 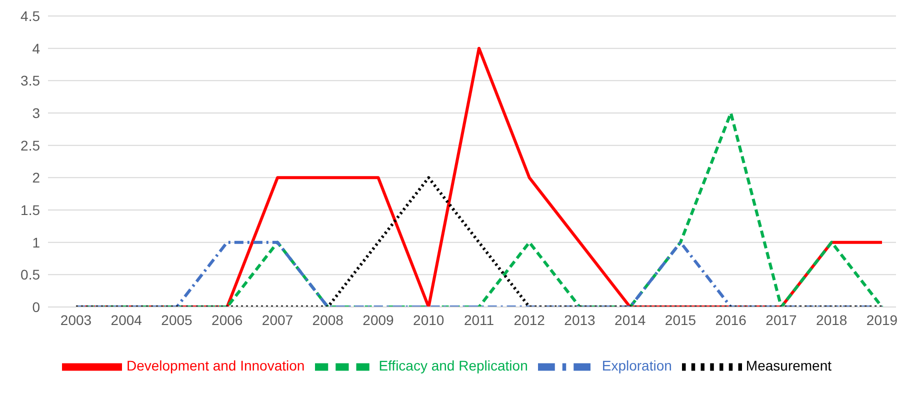 What do you see at coordinates (36, 306) in the screenshot?
I see `y-tick-label: 0` at bounding box center [36, 306].